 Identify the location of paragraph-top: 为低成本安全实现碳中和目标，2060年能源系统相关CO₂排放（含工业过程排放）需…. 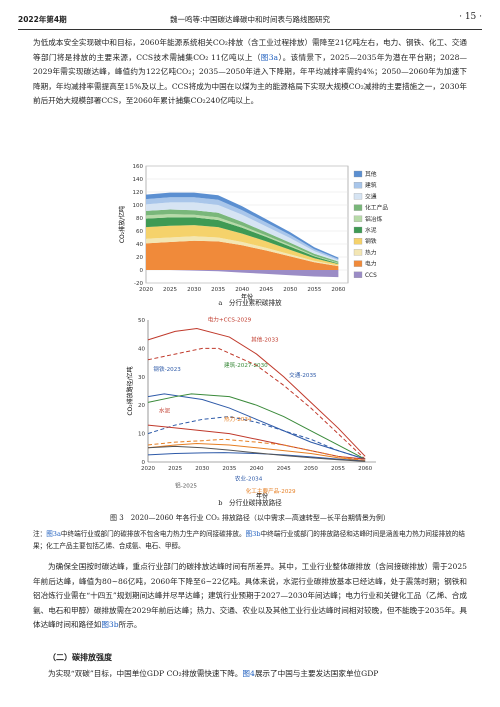
(250, 72).